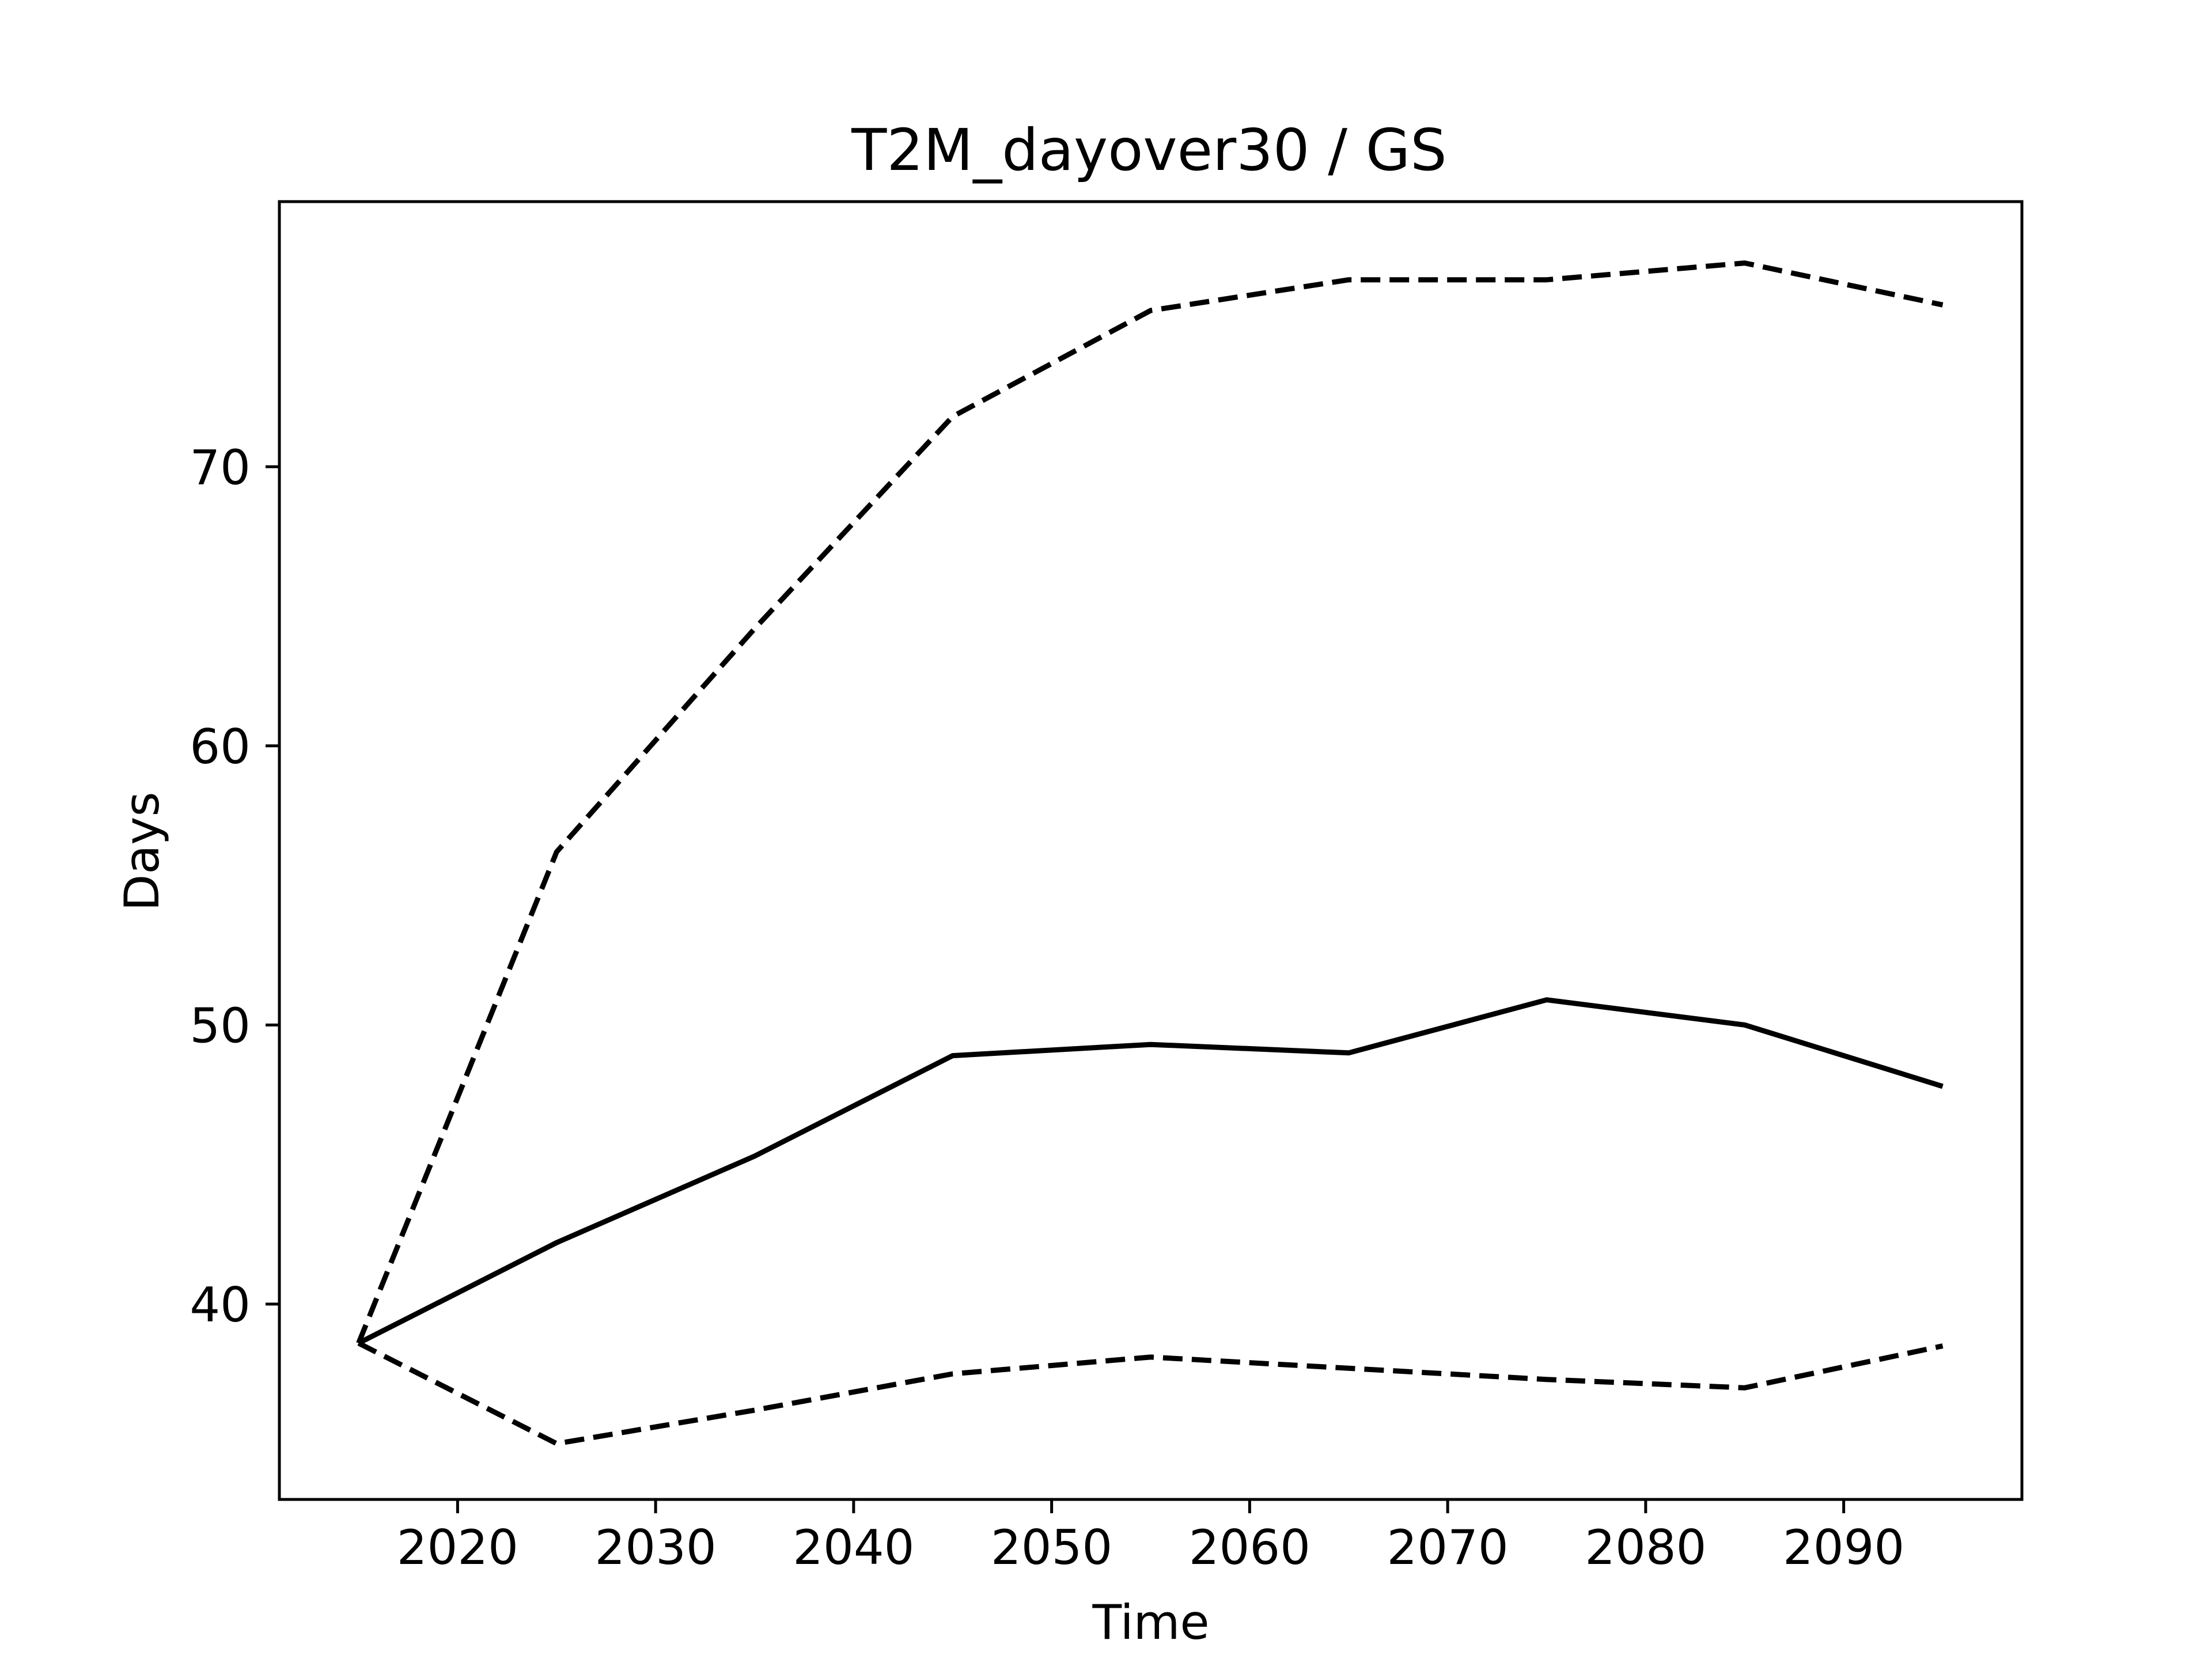 The image size is (2212, 1659). Describe the element at coordinates (220, 1026) in the screenshot. I see `y-tick-label: 50` at that location.